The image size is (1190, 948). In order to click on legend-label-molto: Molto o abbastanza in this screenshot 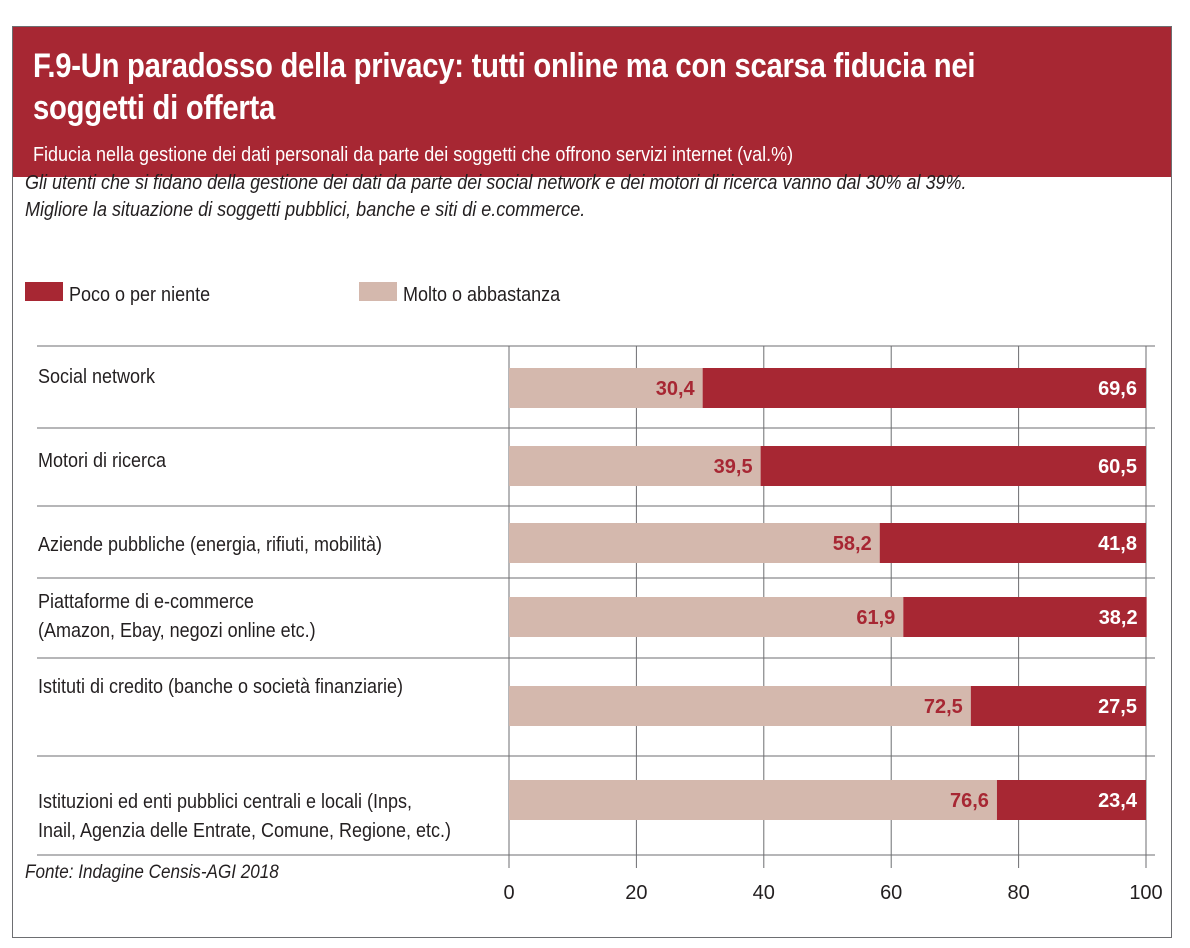, I will do `click(482, 295)`.